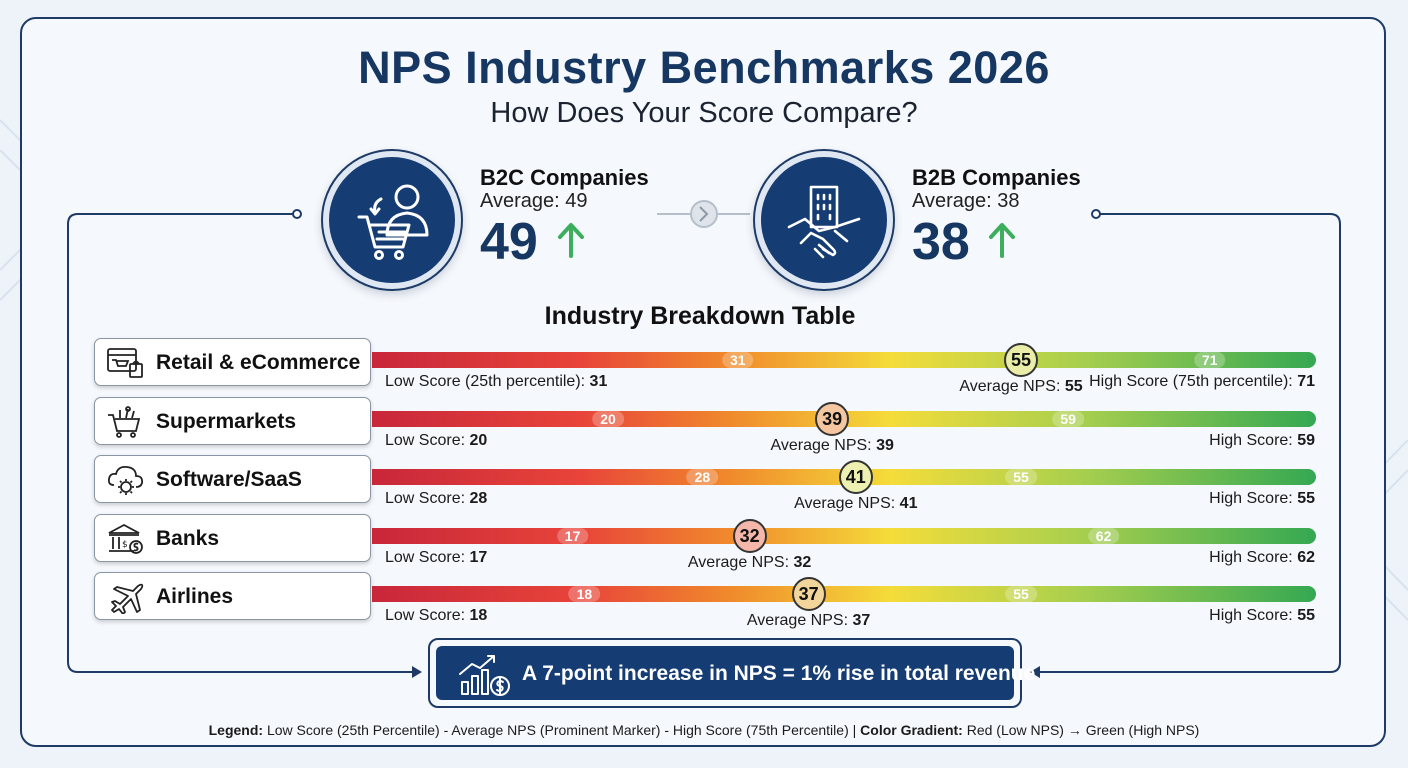 This screenshot has height=768, width=1408. Describe the element at coordinates (598, 381) in the screenshot. I see `caption-value: 31` at that location.